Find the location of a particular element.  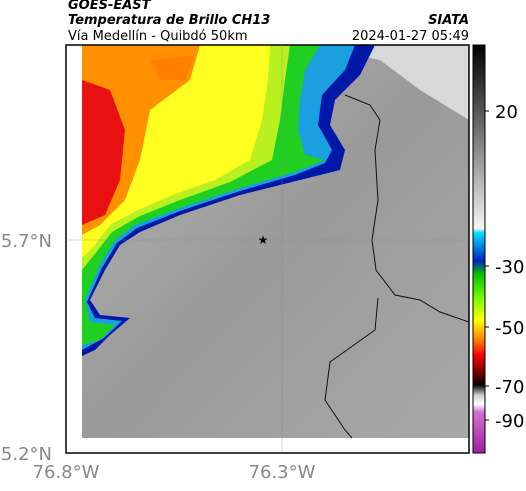

colorbar is located at coordinates (479, 249).